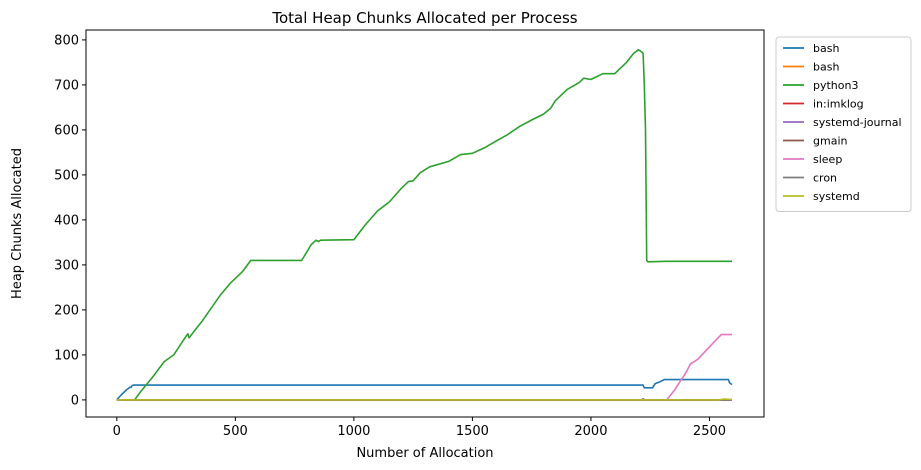  Describe the element at coordinates (235, 431) in the screenshot. I see `x-tick-label: 500` at that location.